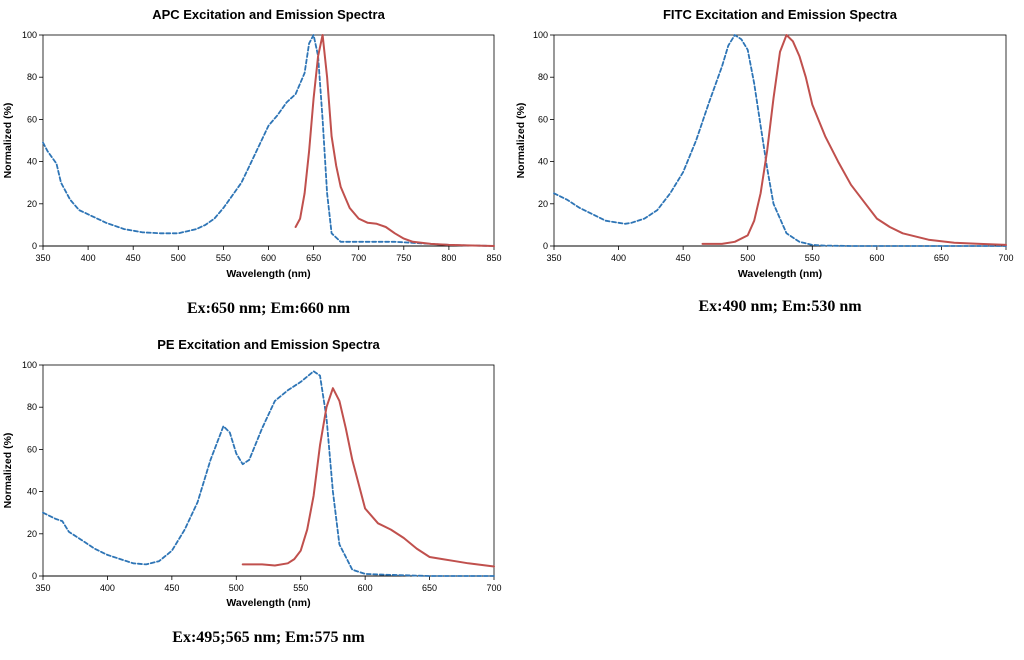 The width and height of the screenshot is (1024, 660). I want to click on chart-caption: Ex:650 nm; Em:660 nm, so click(269, 308).